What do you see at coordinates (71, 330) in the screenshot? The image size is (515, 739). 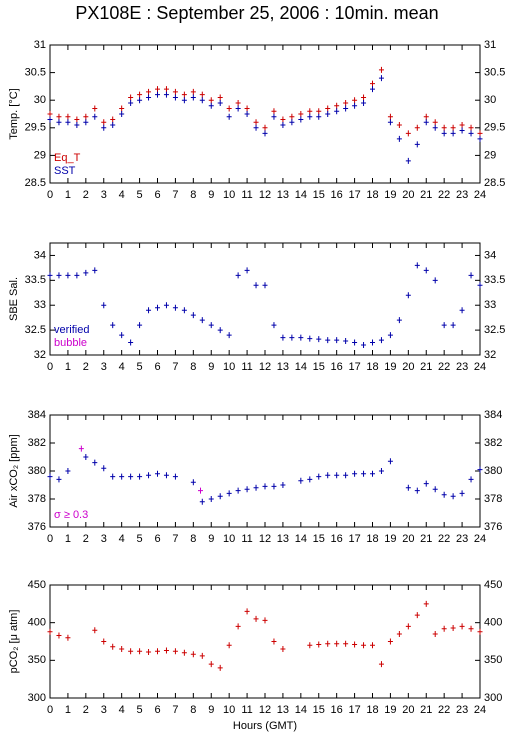 I see `legend-label: verified` at bounding box center [71, 330].